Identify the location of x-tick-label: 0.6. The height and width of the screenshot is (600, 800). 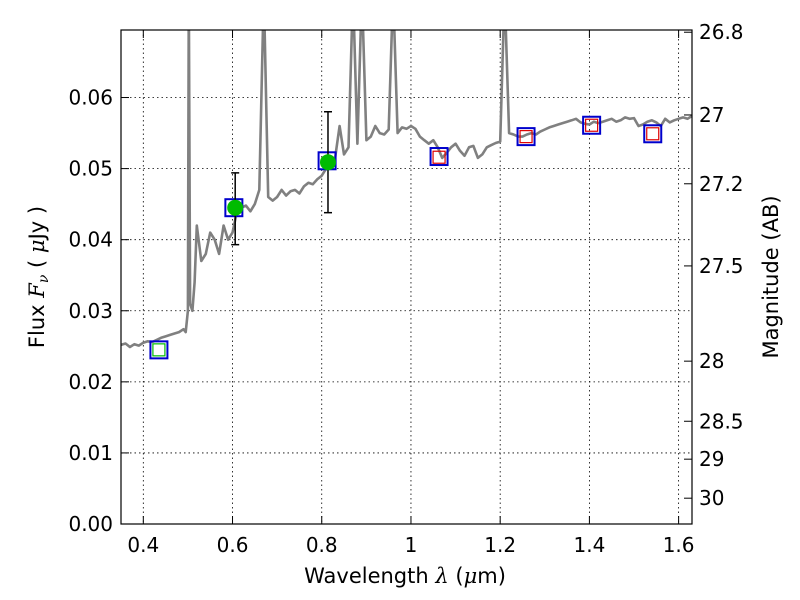
(233, 545).